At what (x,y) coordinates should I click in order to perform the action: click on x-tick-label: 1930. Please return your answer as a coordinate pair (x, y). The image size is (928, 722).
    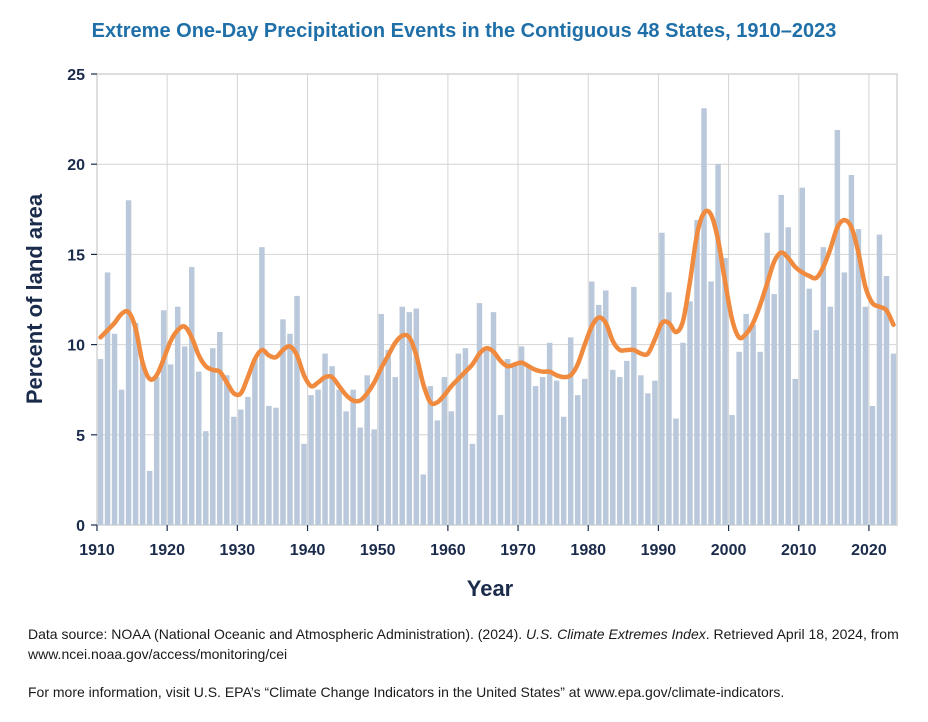
    Looking at the image, I should click on (238, 550).